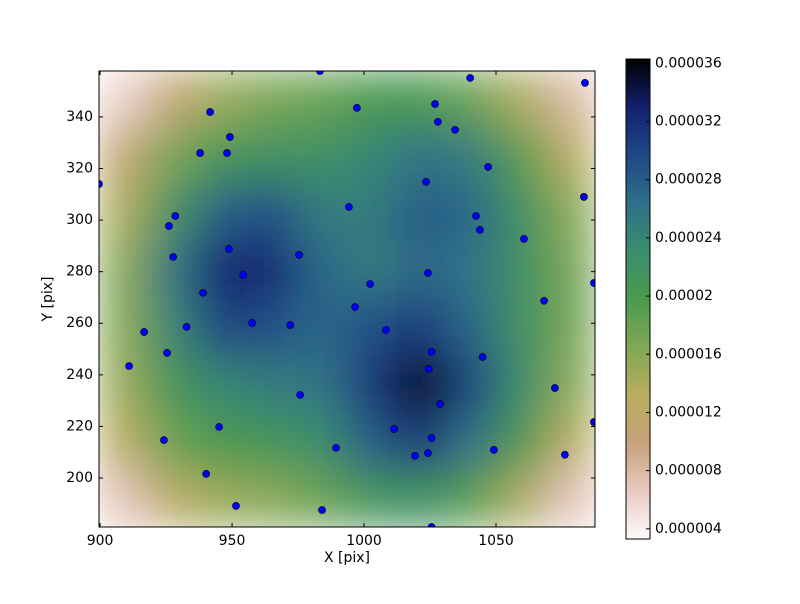 The image size is (800, 604). I want to click on y-axis-label: Y [pix], so click(48, 300).